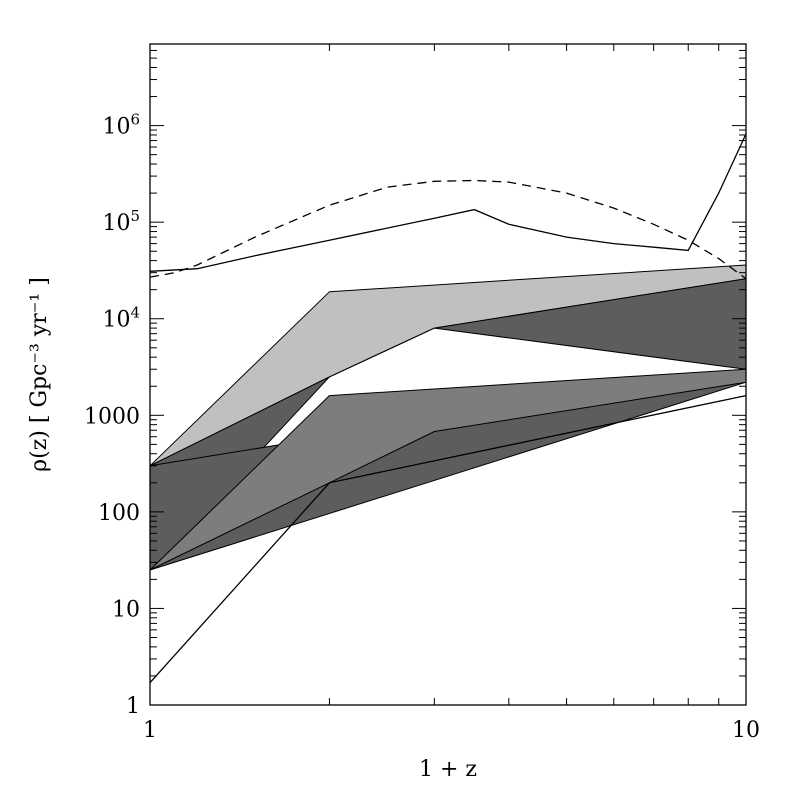  What do you see at coordinates (126, 609) in the screenshot?
I see `y-tick-label: 10` at bounding box center [126, 609].